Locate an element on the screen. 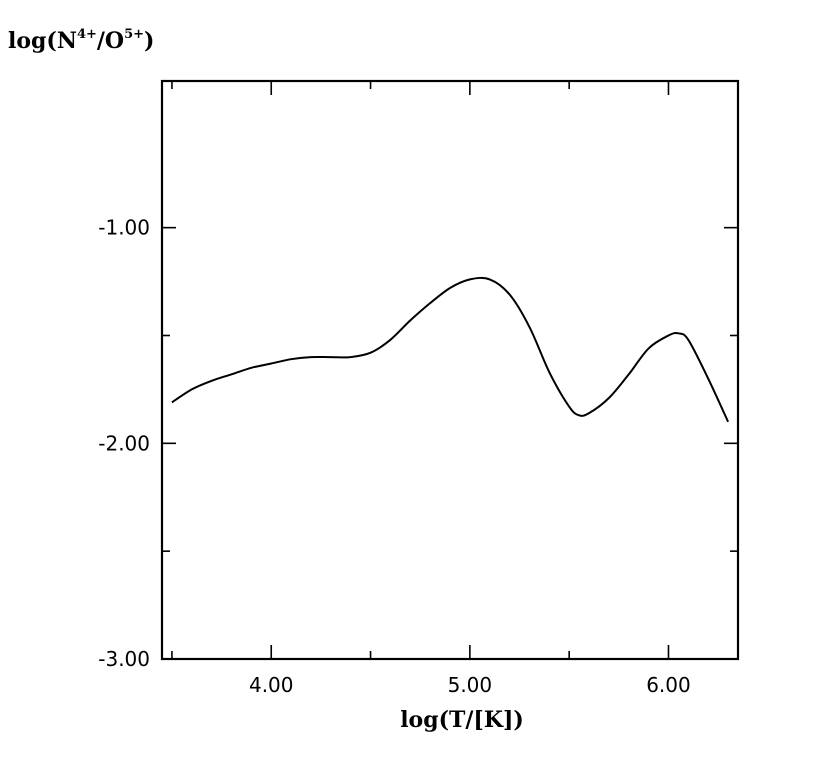 The width and height of the screenshot is (830, 771). x-tick-label: 6.00 is located at coordinates (668, 685).